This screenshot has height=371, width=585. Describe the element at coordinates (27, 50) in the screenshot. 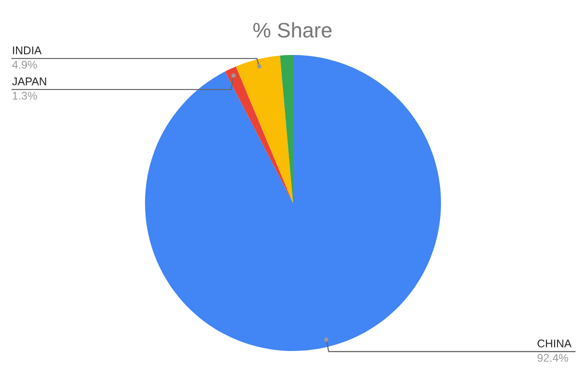

I see `slice-label: INDIA` at that location.